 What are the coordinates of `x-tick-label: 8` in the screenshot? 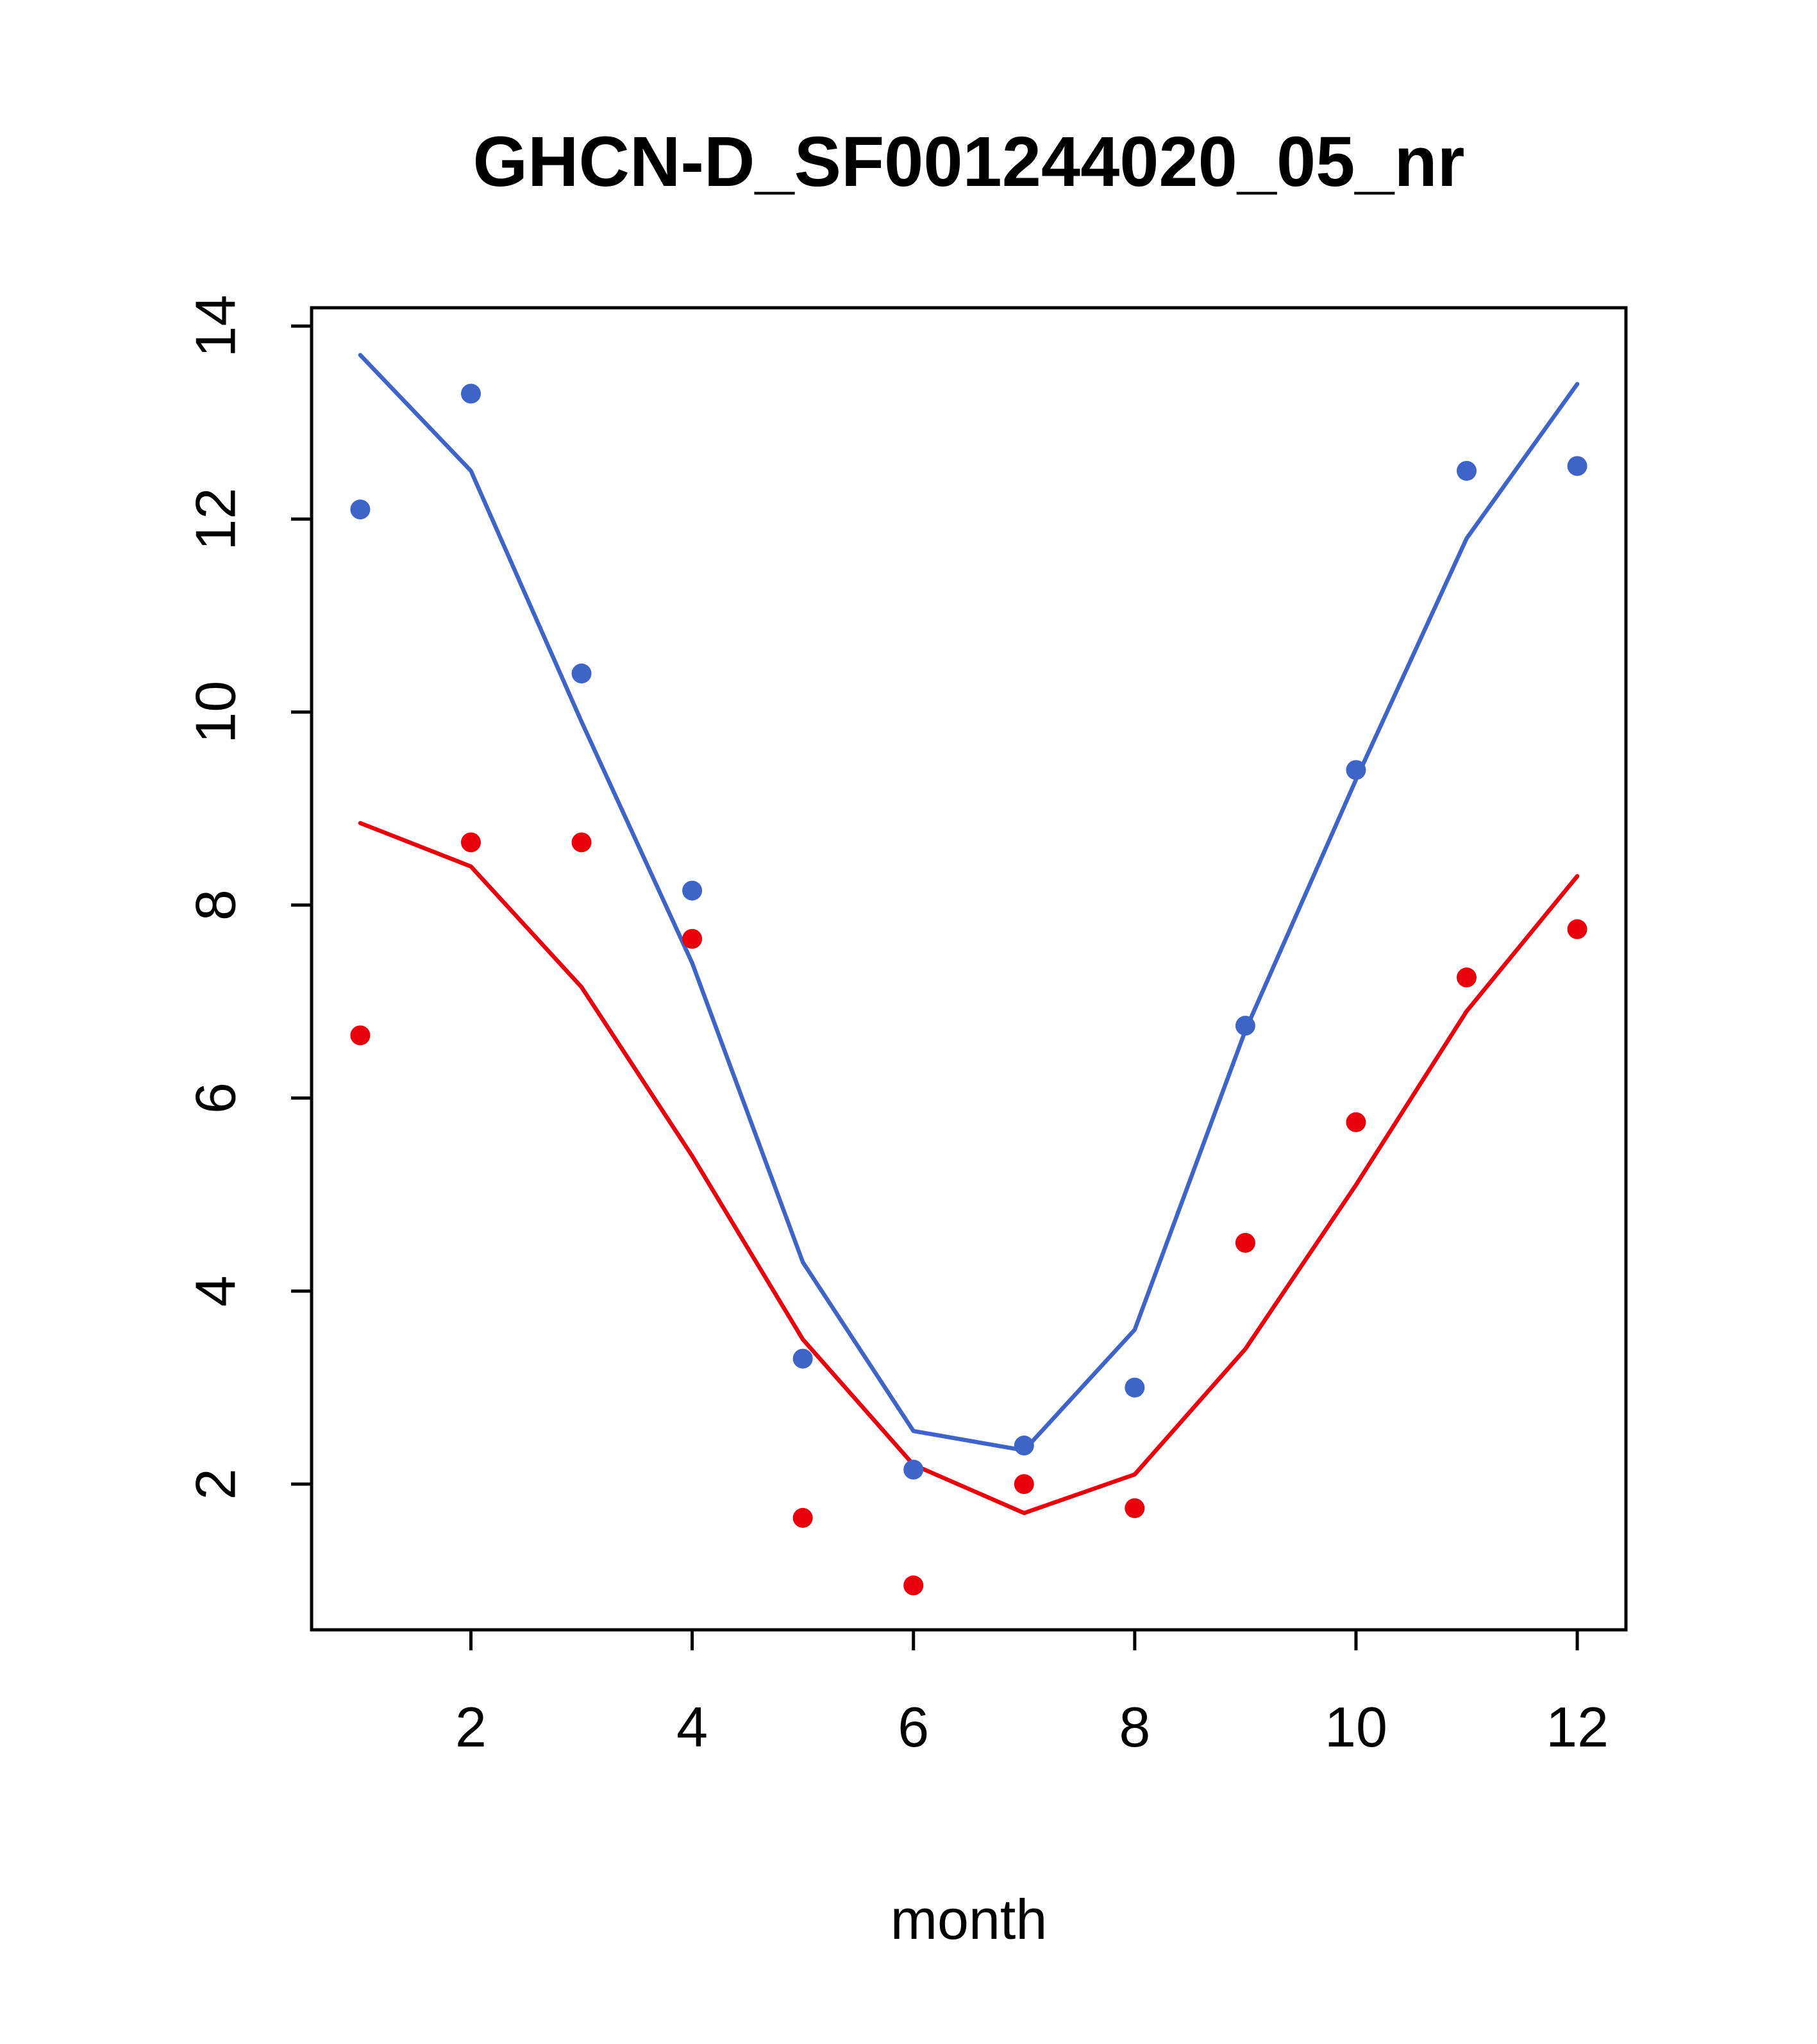 It's located at (1135, 1727).